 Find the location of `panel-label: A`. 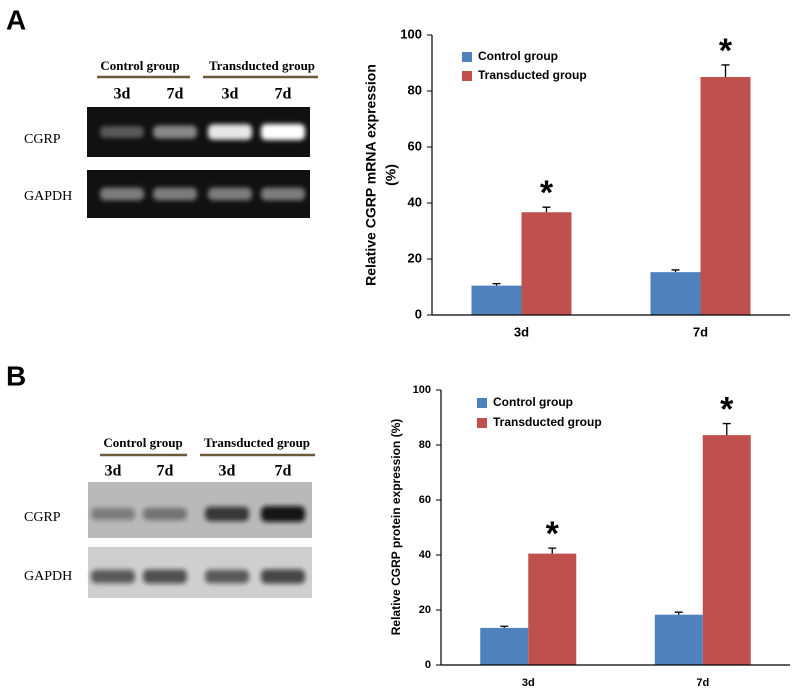

panel-label: A is located at coordinates (16, 19).